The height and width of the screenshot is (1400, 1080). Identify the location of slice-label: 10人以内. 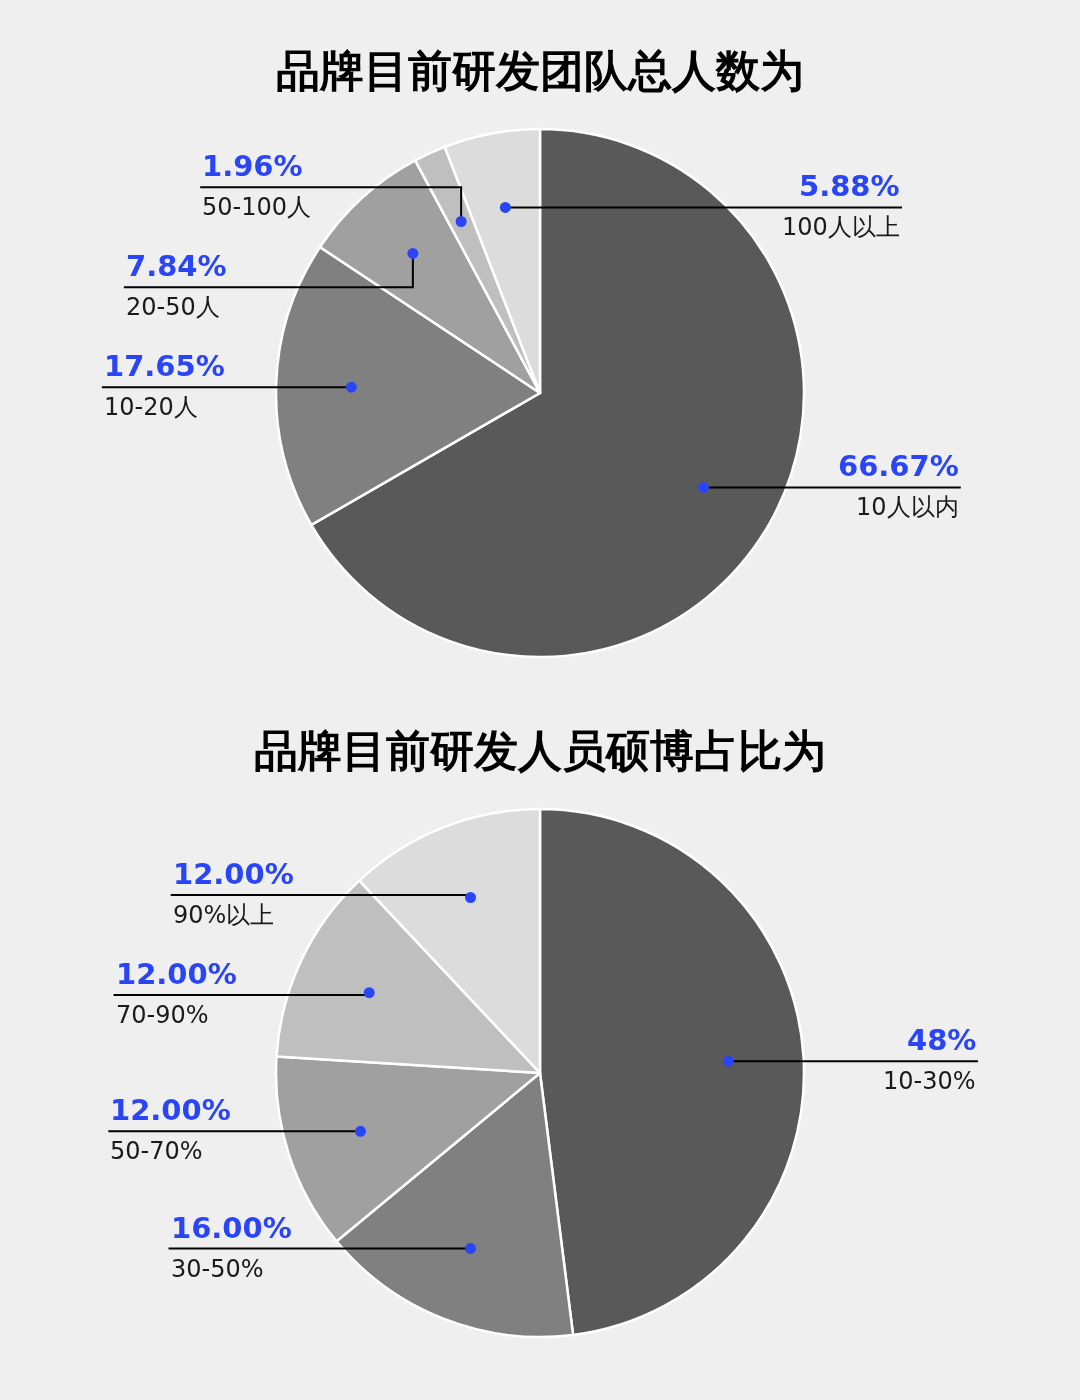
(907, 507).